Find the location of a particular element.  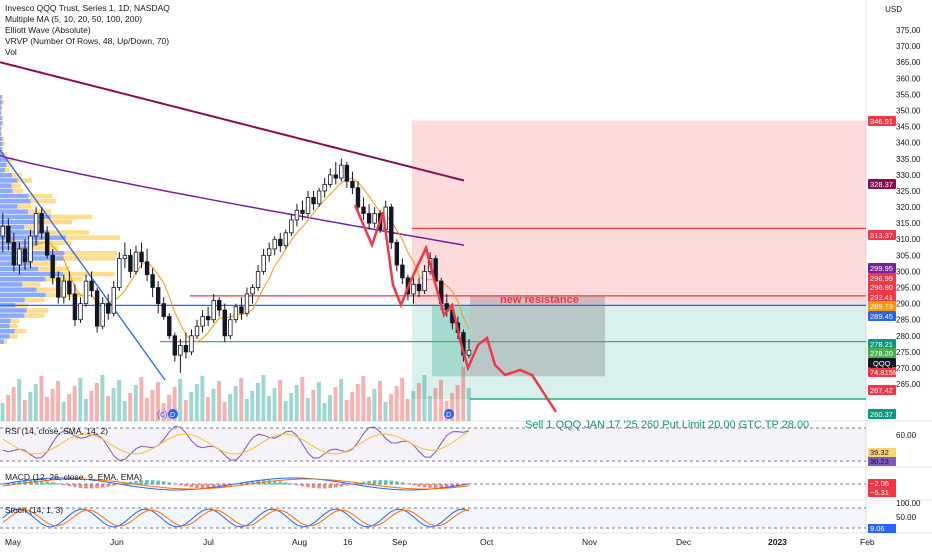

price-badge: 260.37 is located at coordinates (882, 414).